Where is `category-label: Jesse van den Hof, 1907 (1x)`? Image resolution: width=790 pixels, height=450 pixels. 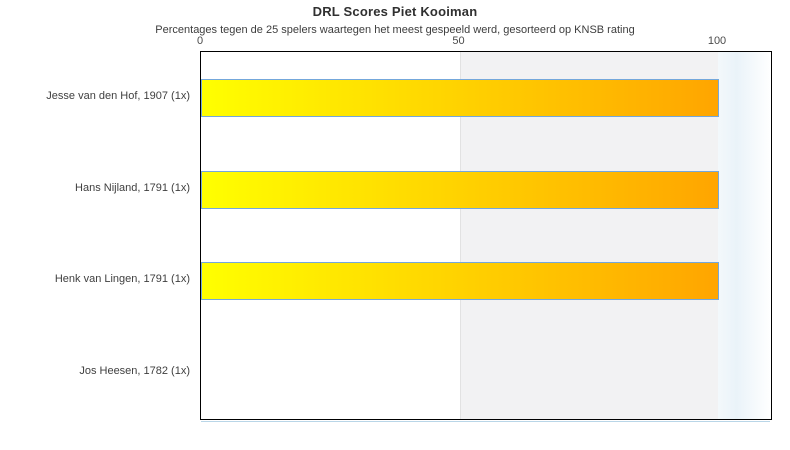 category-label: Jesse van den Hof, 1907 (1x) is located at coordinates (118, 95).